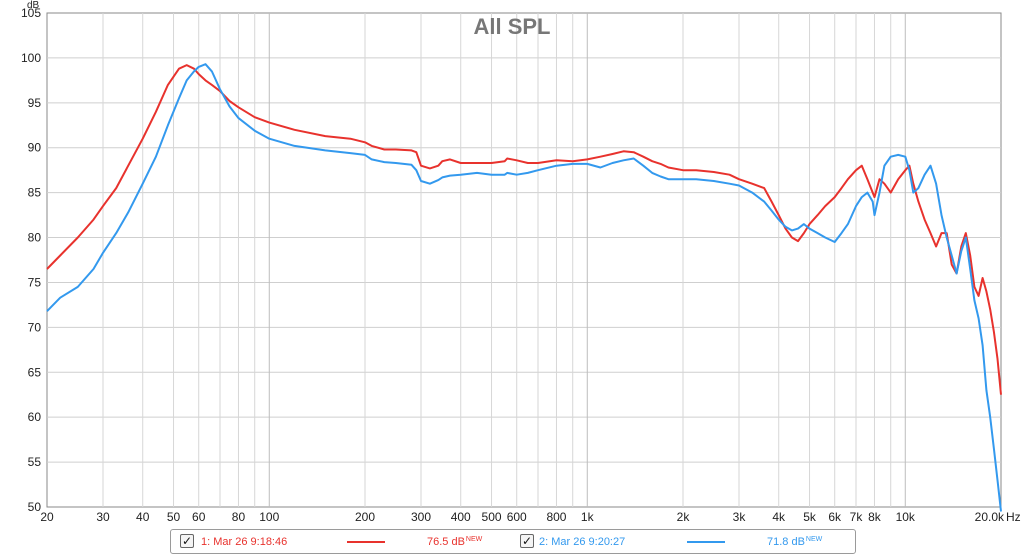 This screenshot has width=1024, height=558. I want to click on y-tick-label: 100, so click(31, 58).